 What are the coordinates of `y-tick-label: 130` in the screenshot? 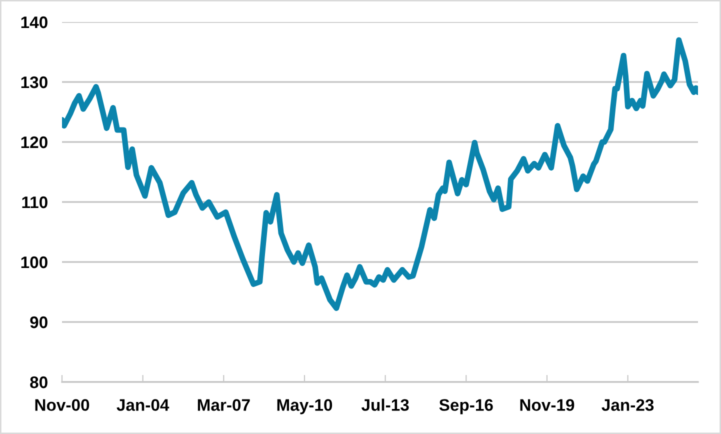 It's located at (34, 82).